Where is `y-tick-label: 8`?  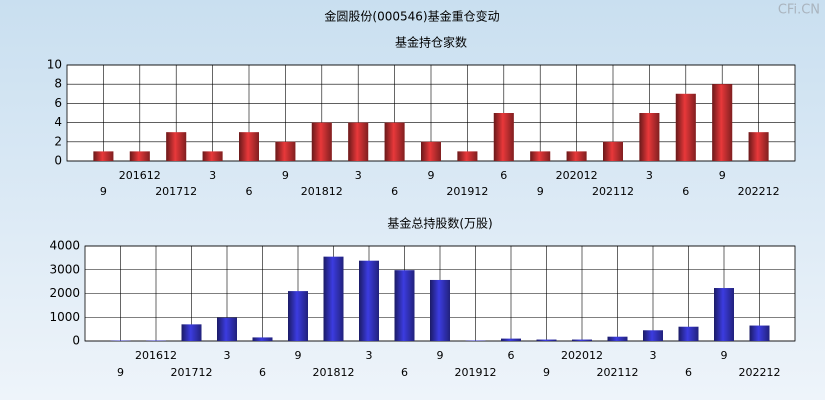 y-tick-label: 8 is located at coordinates (58, 84).